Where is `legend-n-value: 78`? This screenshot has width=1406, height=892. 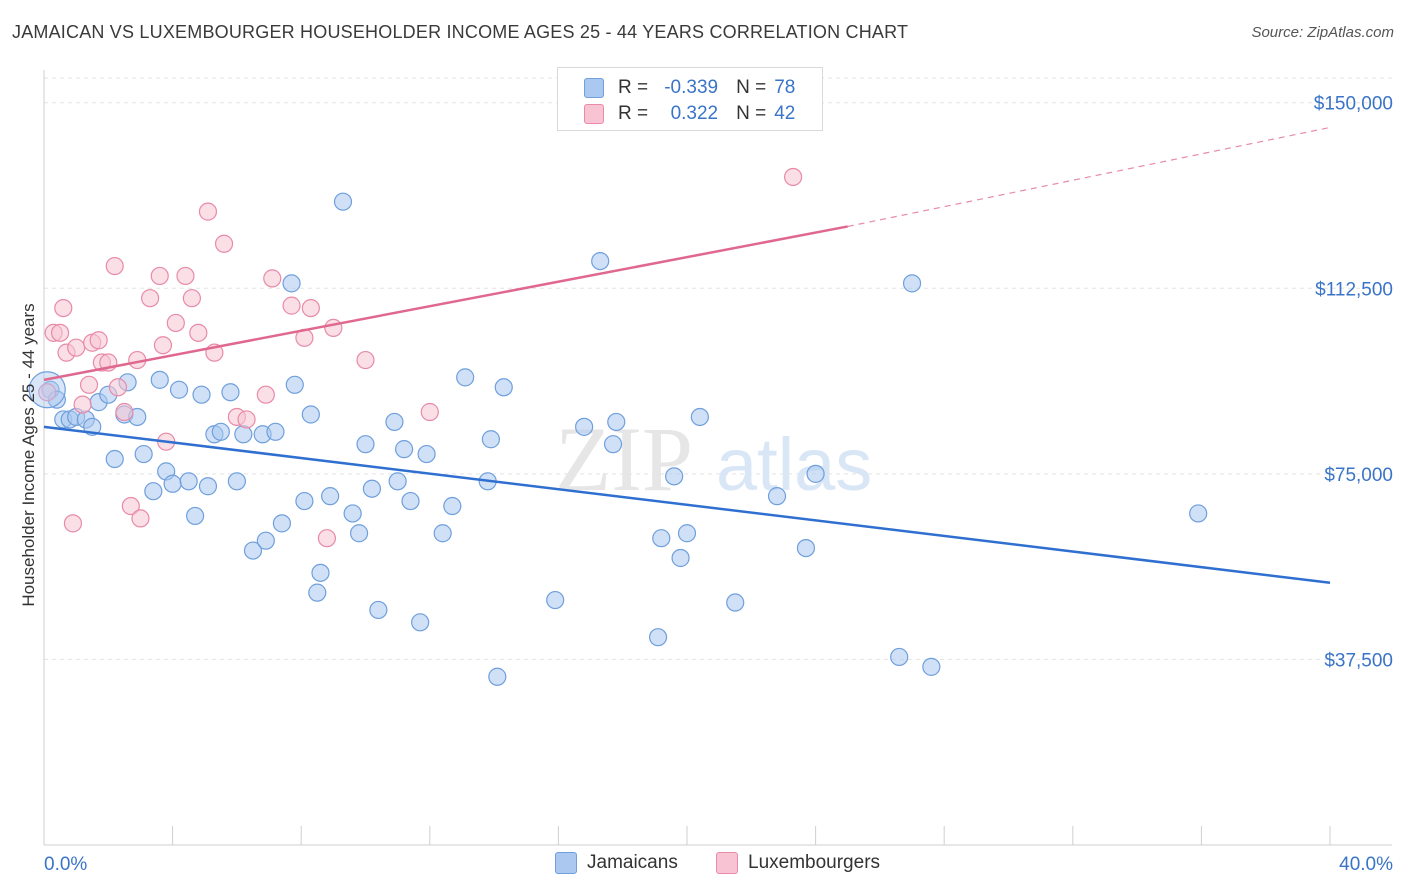
legend-n-value: 78 is located at coordinates (785, 87).